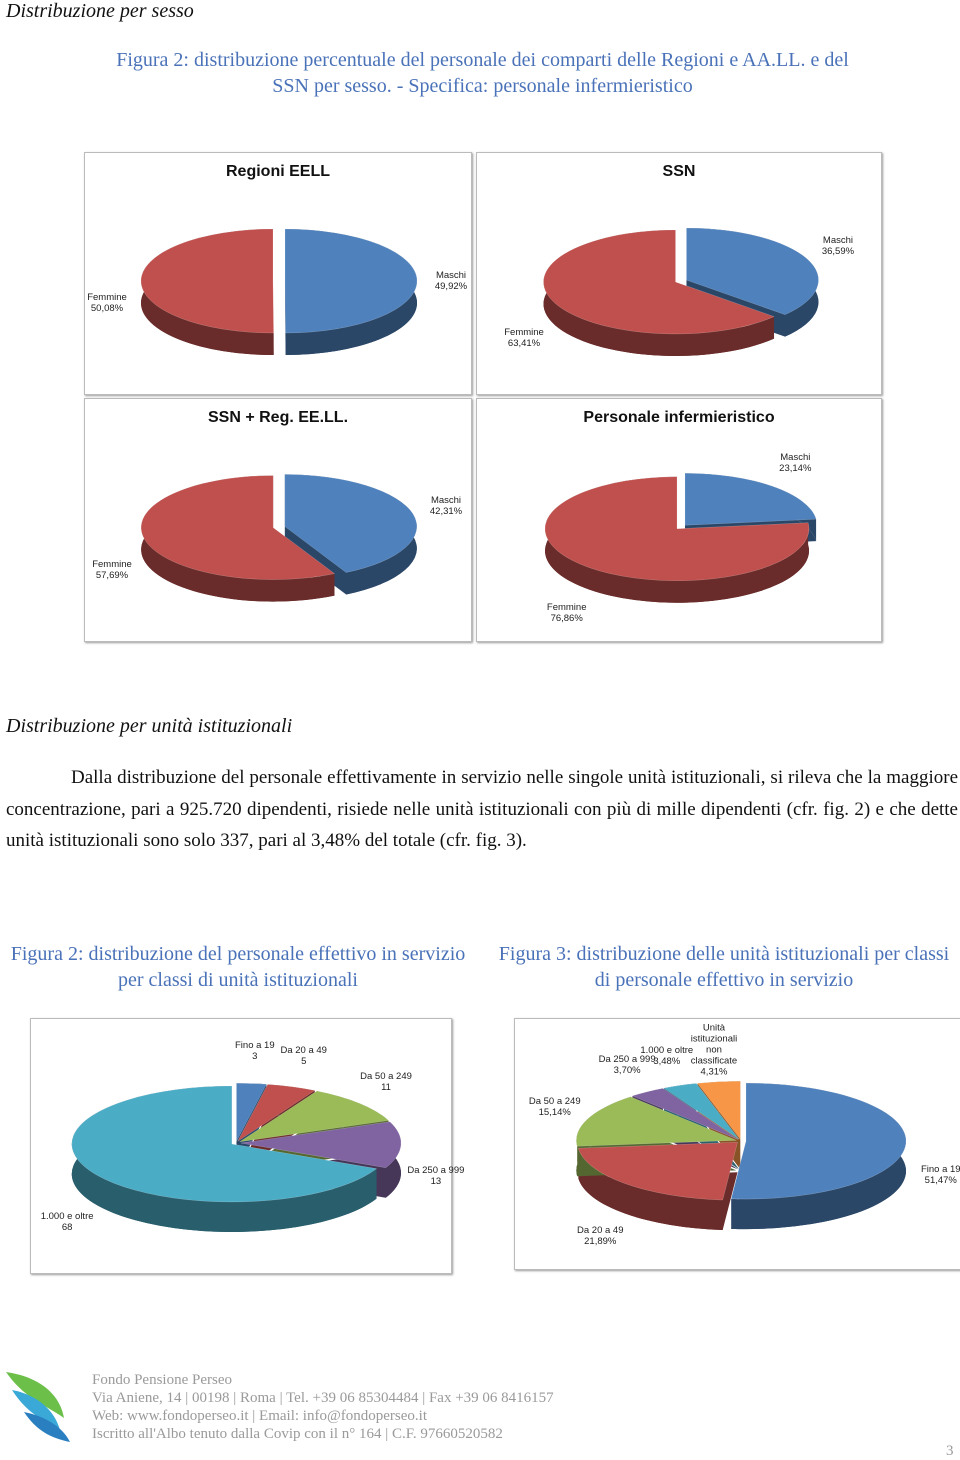  I want to click on slice-value: 5, so click(304, 1062).